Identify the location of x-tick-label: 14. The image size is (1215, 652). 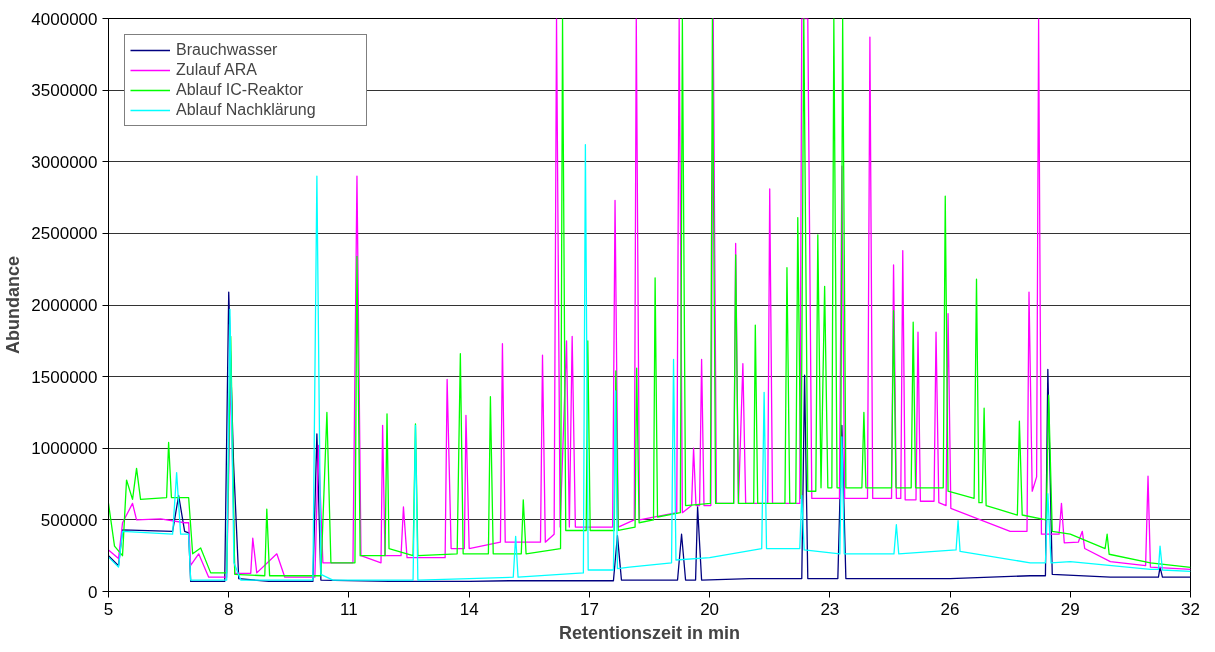
(469, 609).